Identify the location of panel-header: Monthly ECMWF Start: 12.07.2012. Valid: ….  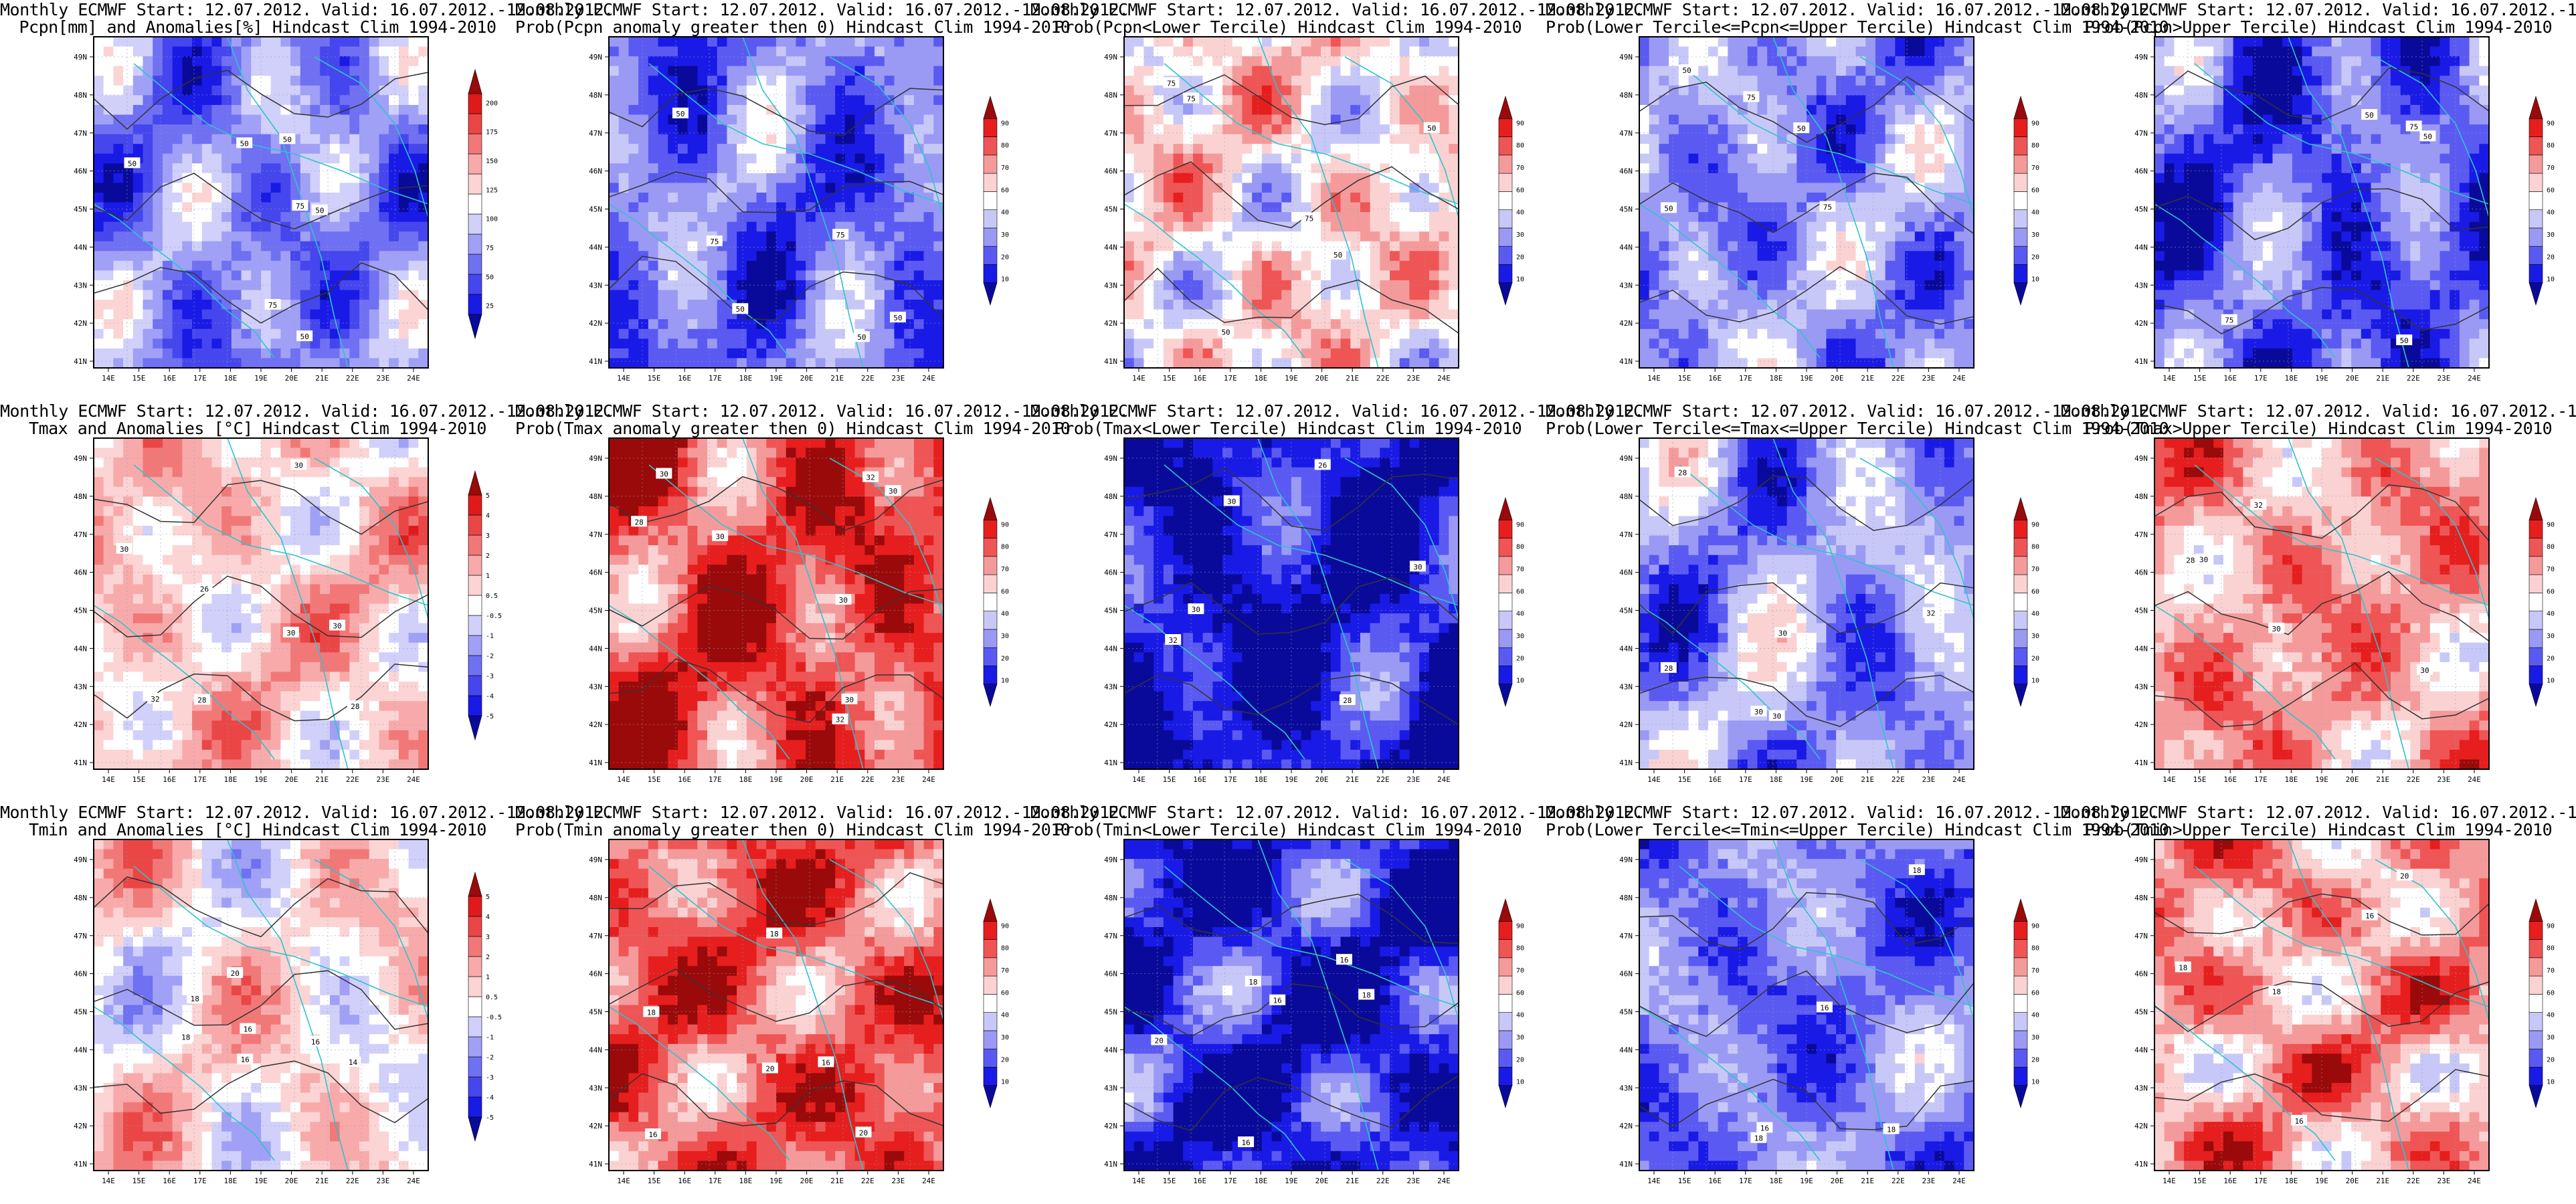
(307, 9).